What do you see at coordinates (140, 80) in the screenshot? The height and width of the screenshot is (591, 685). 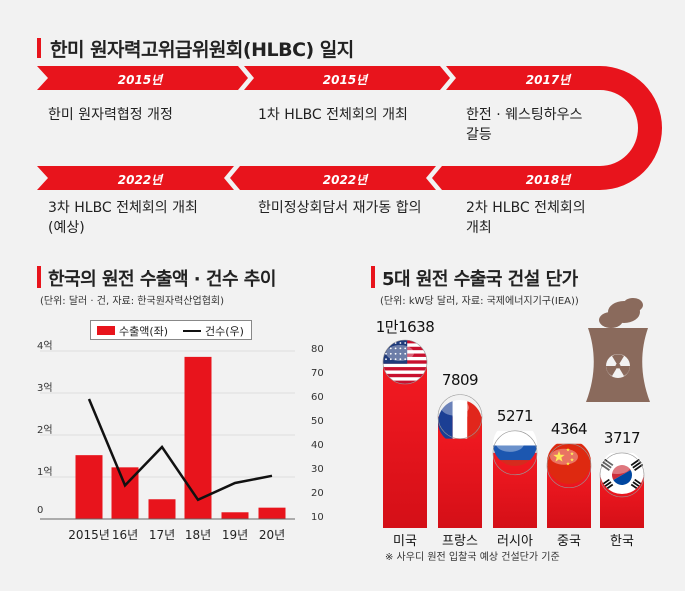 I see `timeline-year-1: 2015년` at bounding box center [140, 80].